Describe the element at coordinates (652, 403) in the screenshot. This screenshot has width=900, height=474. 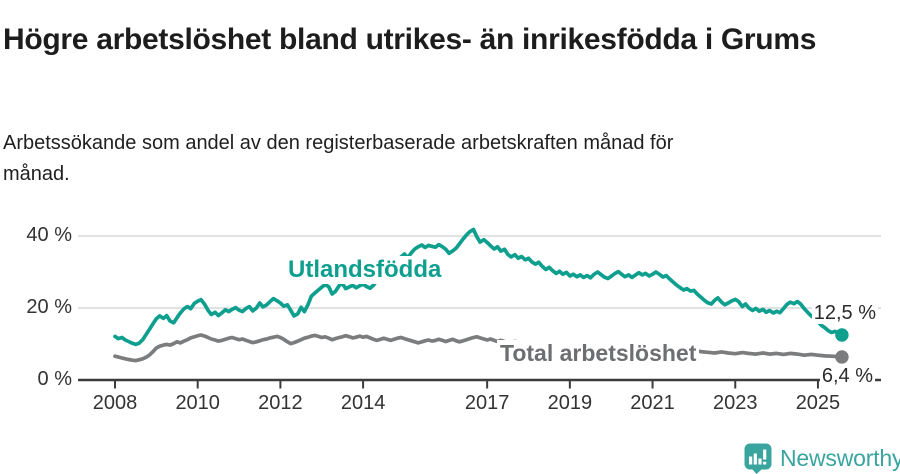
I see `x-axis-label-2021: 2021` at that location.